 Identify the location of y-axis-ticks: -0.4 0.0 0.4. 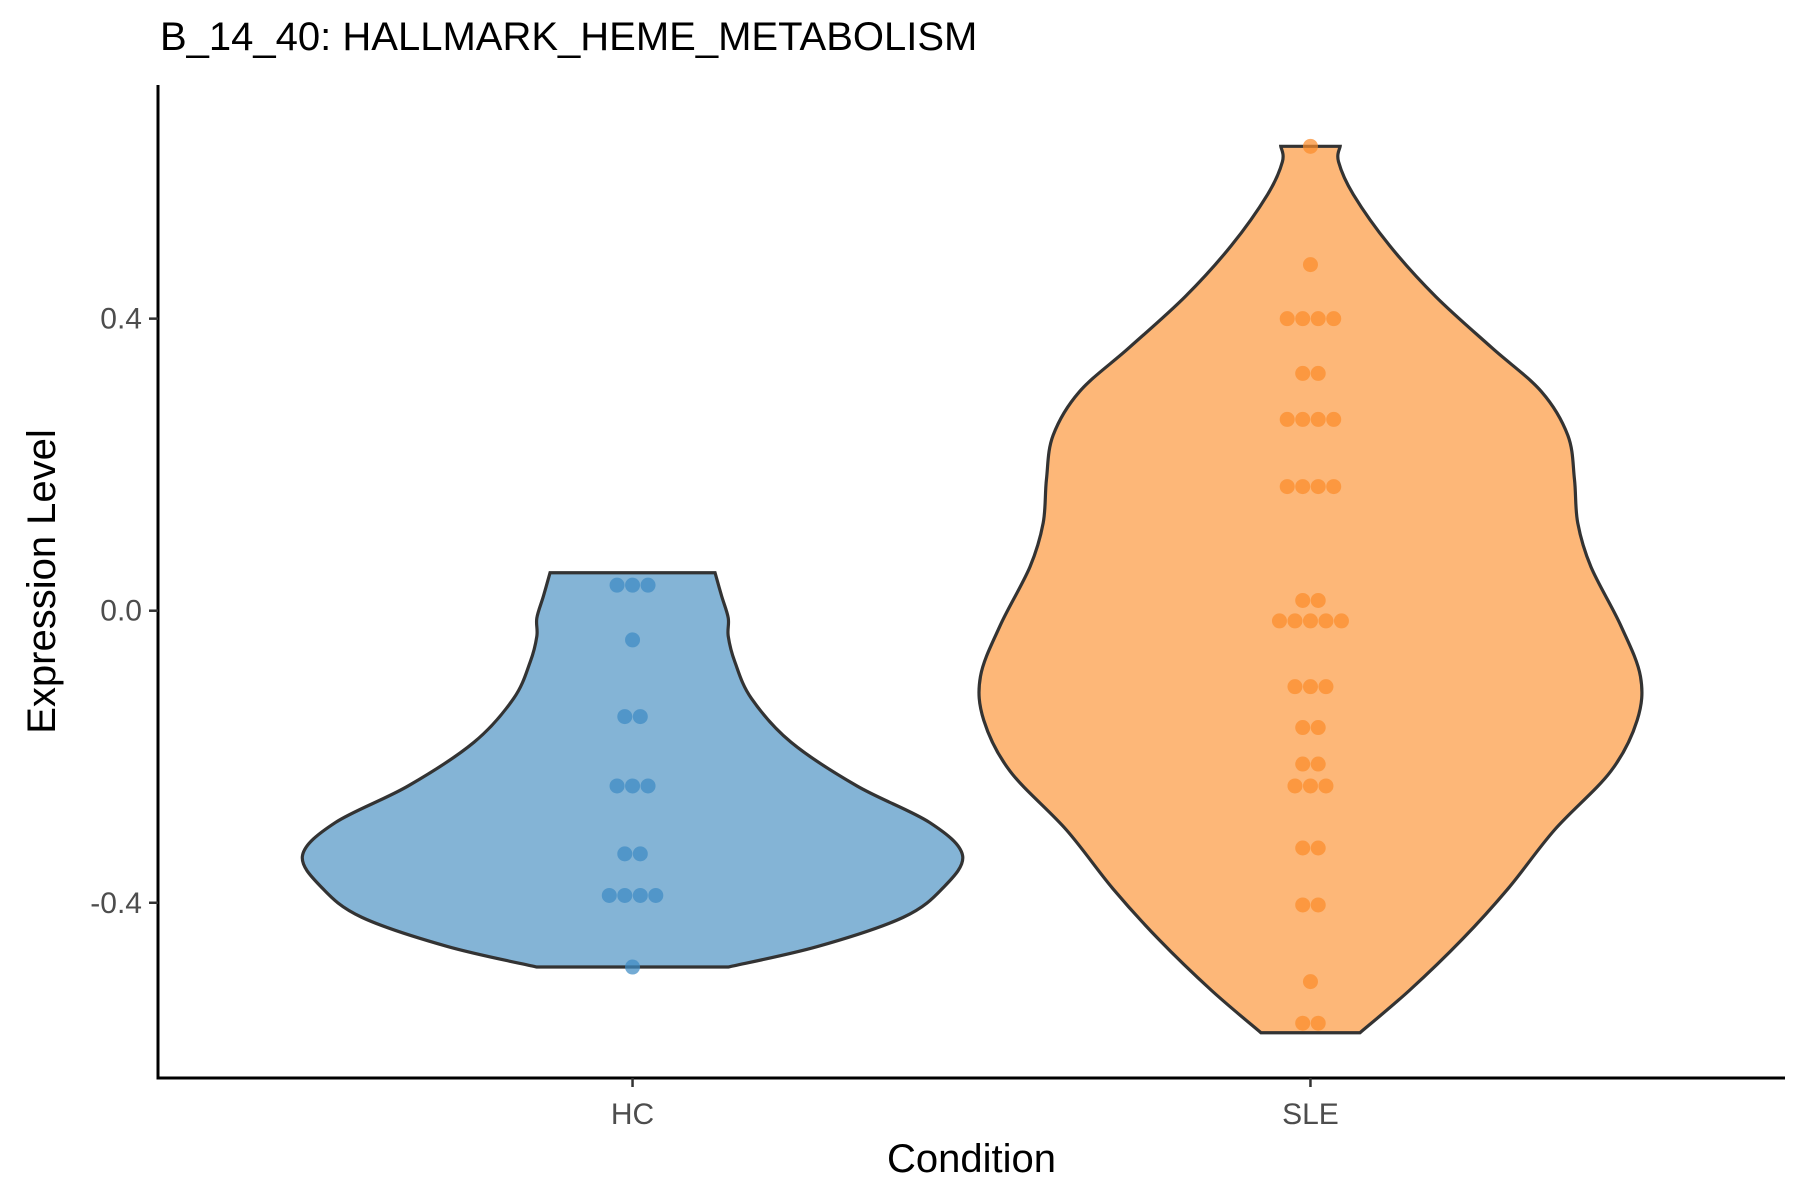
(124, 611).